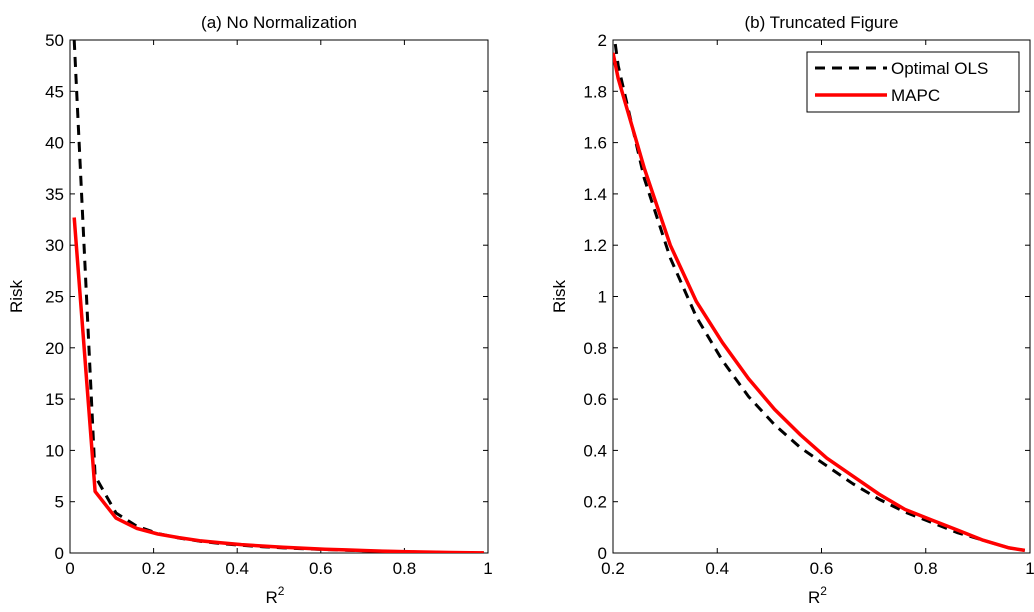 Image resolution: width=1034 pixels, height=612 pixels. Describe the element at coordinates (821, 22) in the screenshot. I see `chart-title: (b) Truncated Figure` at that location.